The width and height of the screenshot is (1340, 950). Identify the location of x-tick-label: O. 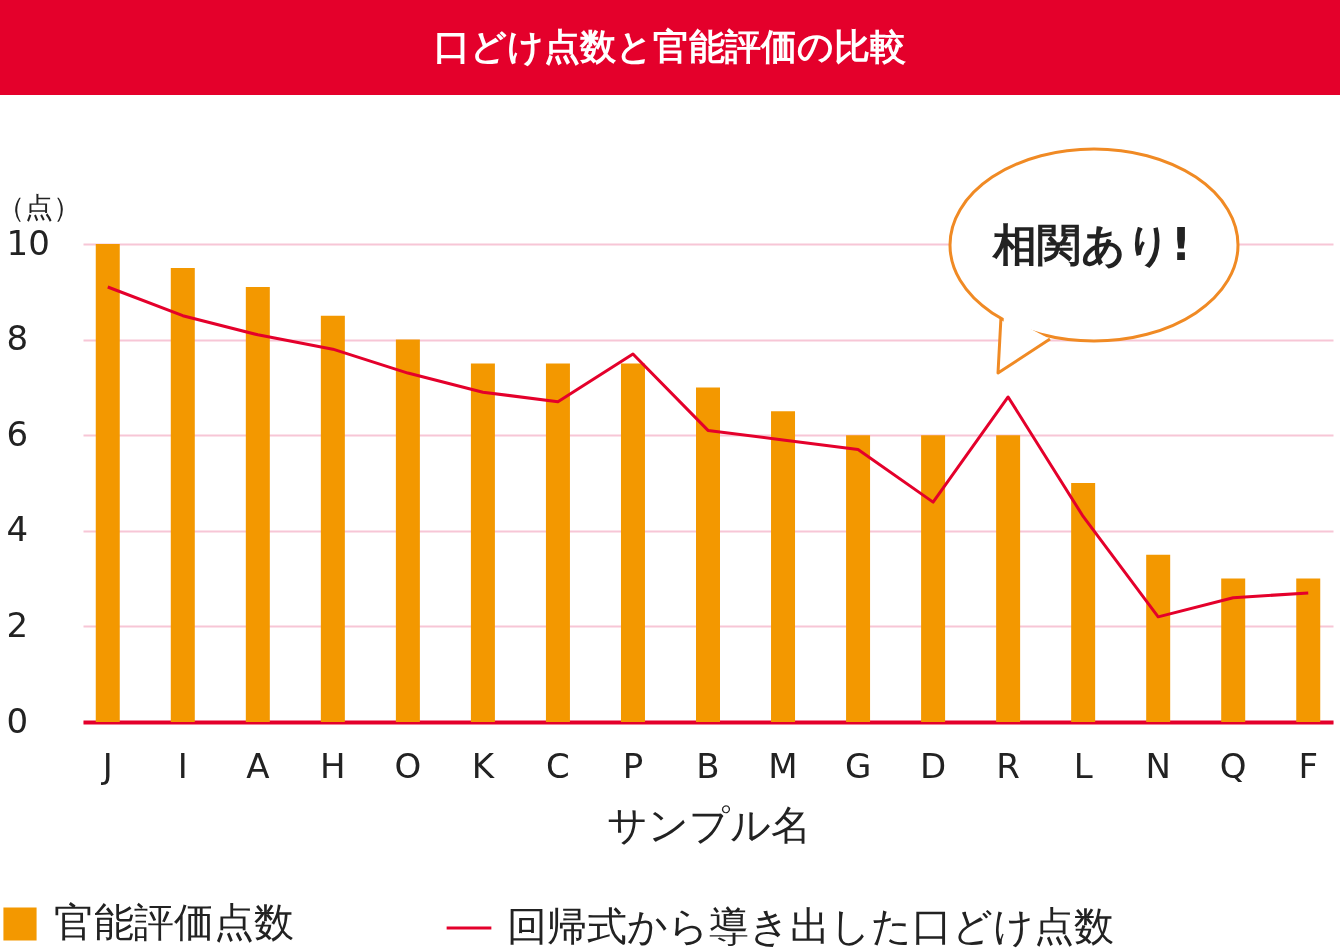
(408, 765).